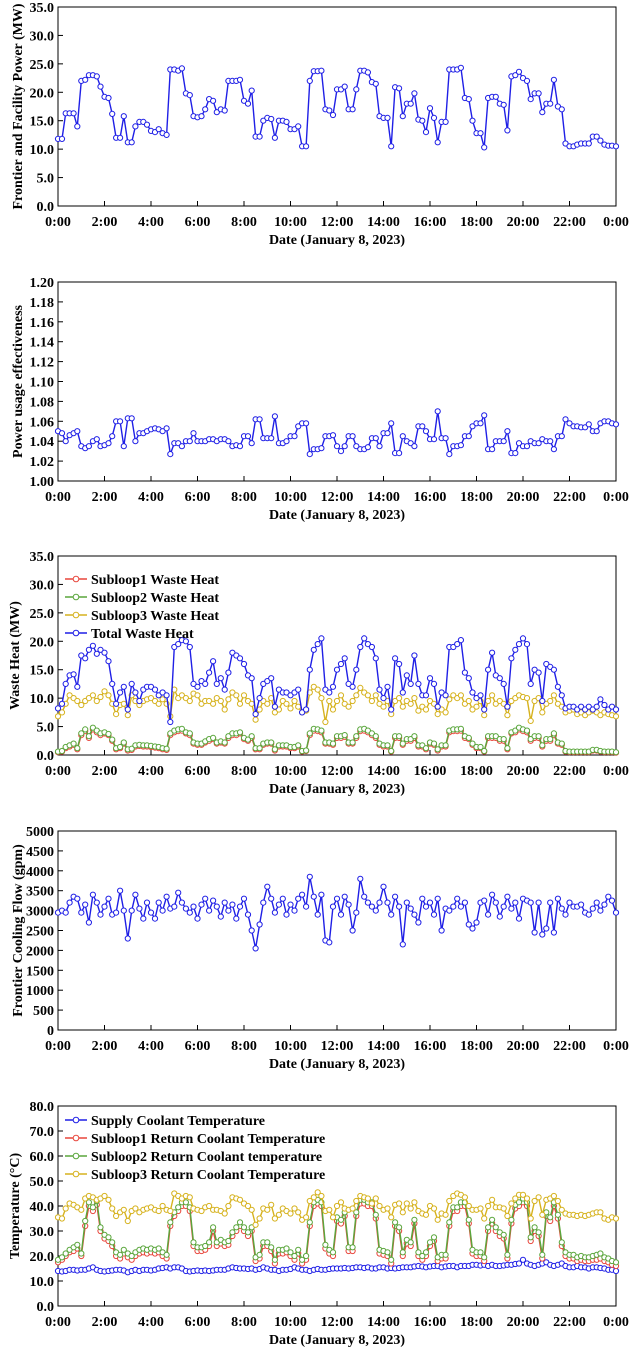 The image size is (633, 1355). Describe the element at coordinates (337, 740) in the screenshot. I see `series-s2` at that location.